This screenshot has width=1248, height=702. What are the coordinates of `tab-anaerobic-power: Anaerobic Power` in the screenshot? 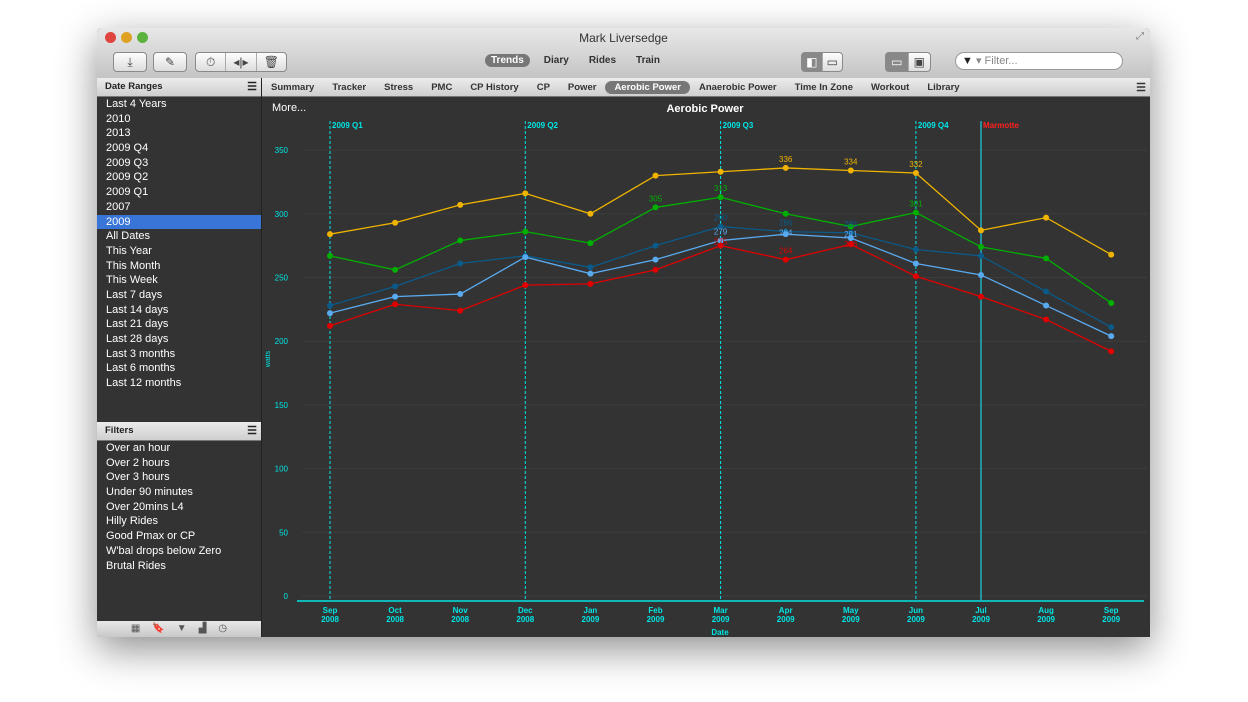 It's located at (737, 87).